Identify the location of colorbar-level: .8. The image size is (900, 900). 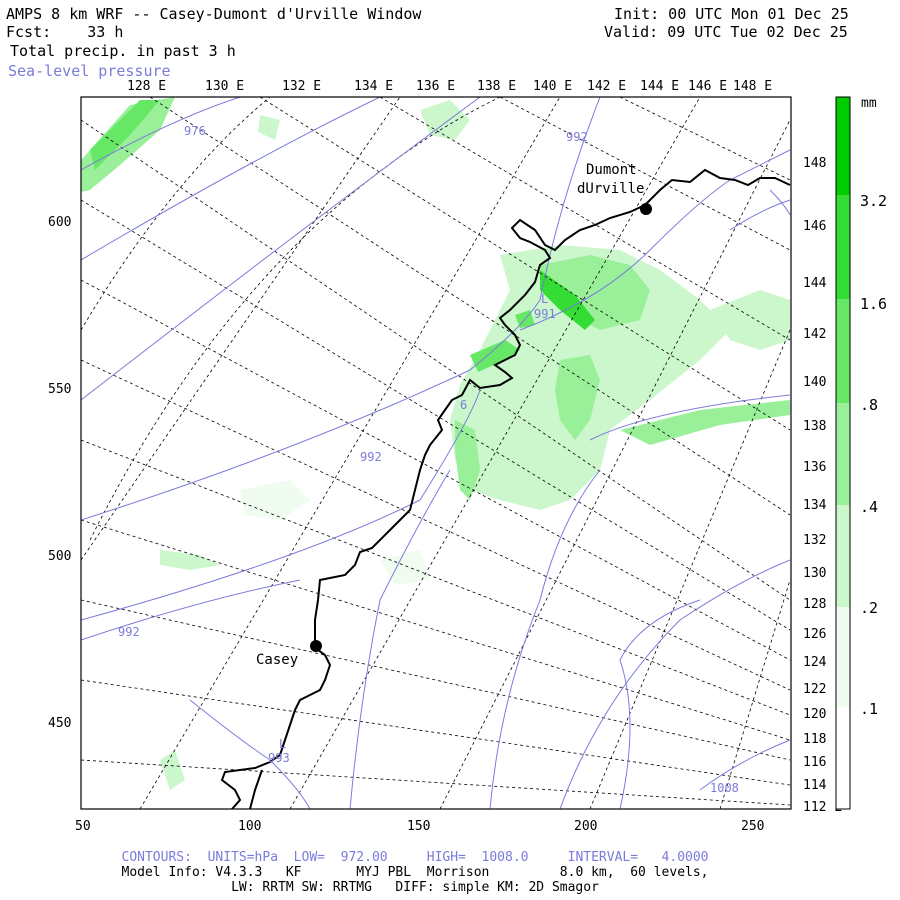
(869, 405).